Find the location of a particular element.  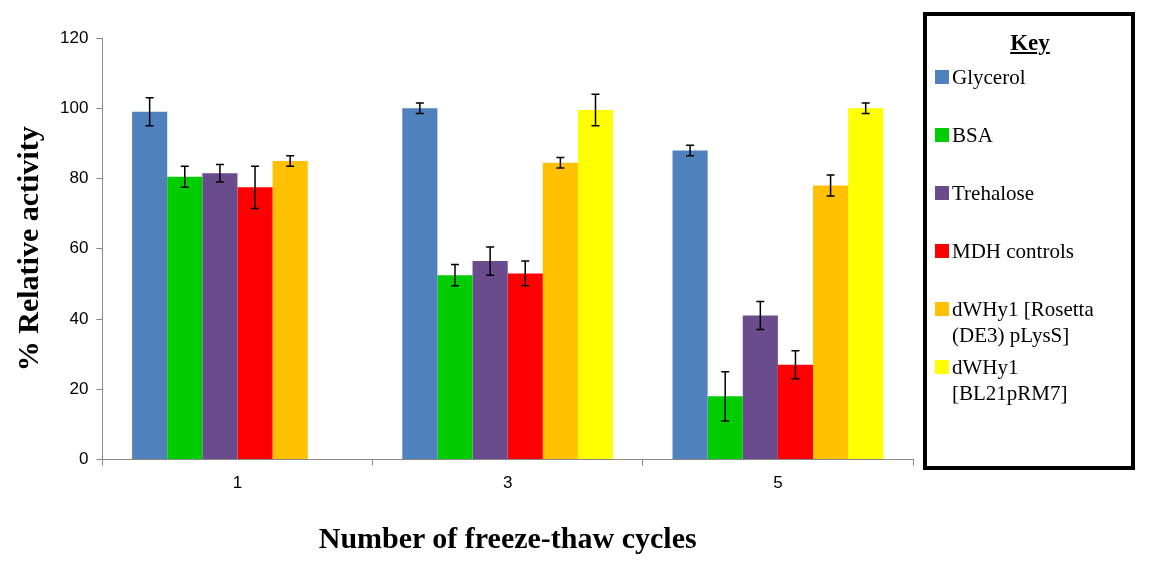

y-tick-label: 20 is located at coordinates (79, 389).